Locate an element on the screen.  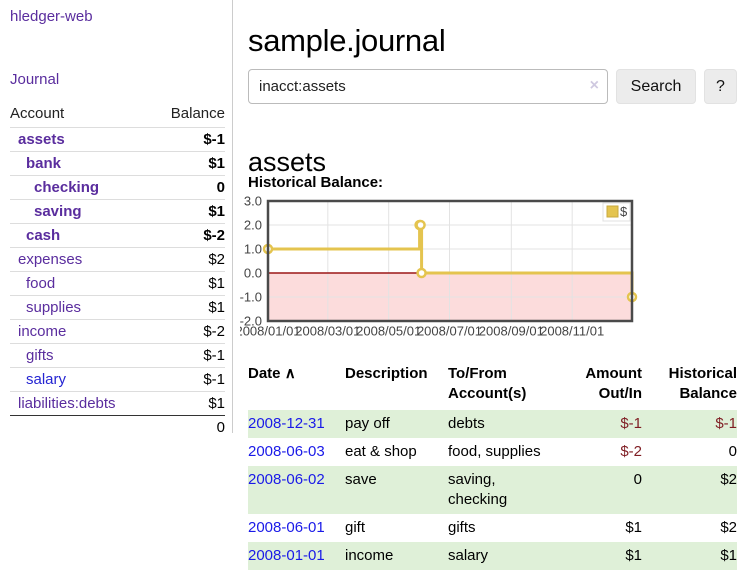
account-link-income: income is located at coordinates (42, 331).